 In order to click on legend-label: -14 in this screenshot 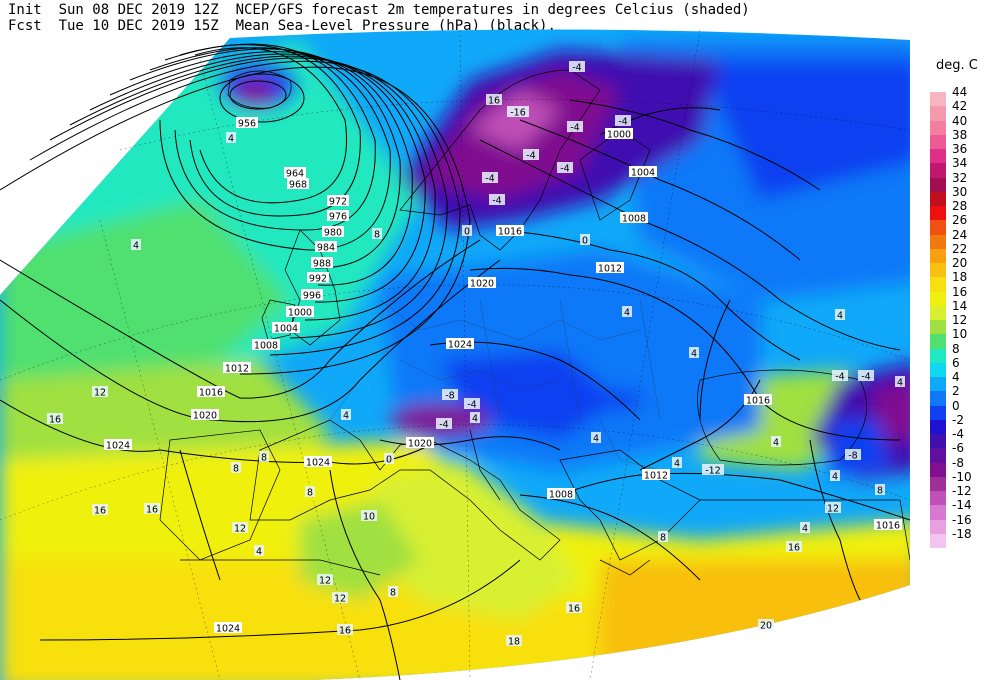, I will do `click(962, 505)`.